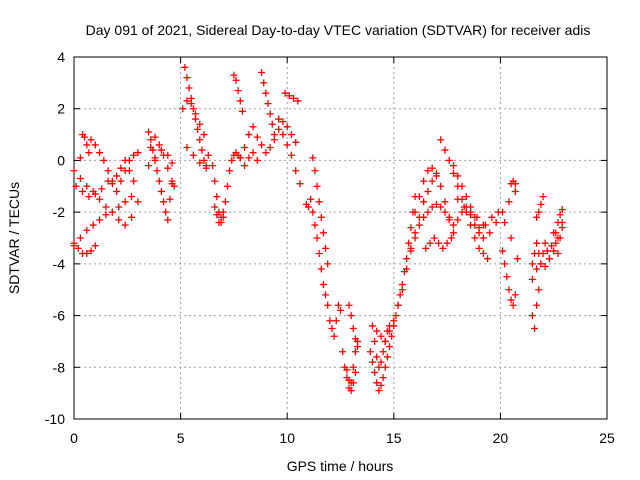 The width and height of the screenshot is (640, 480). I want to click on series-track-aj, so click(498, 235).